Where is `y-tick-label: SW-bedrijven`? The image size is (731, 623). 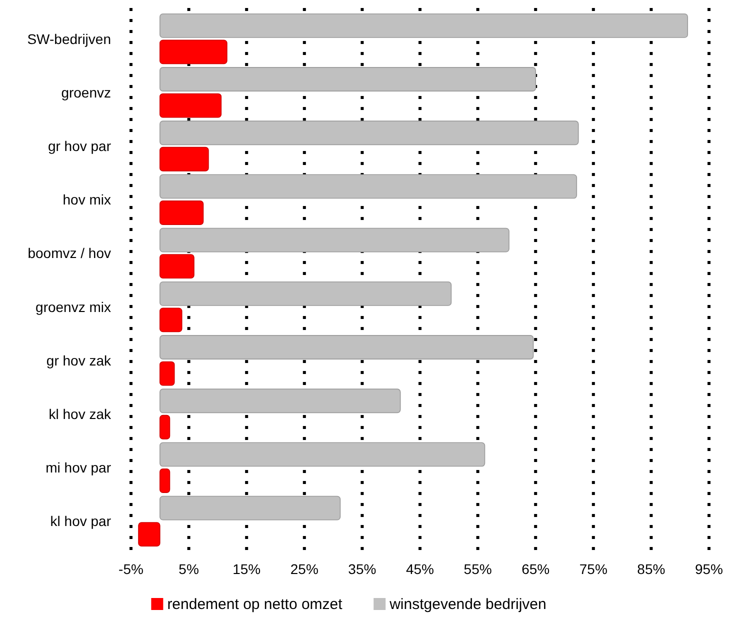 y-tick-label: SW-bedrijven is located at coordinates (69, 38).